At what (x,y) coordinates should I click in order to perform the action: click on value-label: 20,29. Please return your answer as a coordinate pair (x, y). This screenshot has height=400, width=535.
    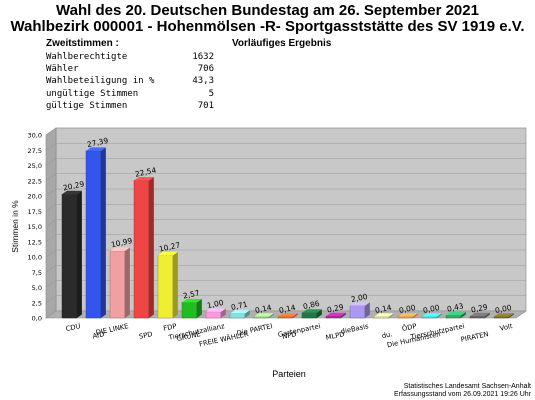
    Looking at the image, I should click on (73, 185).